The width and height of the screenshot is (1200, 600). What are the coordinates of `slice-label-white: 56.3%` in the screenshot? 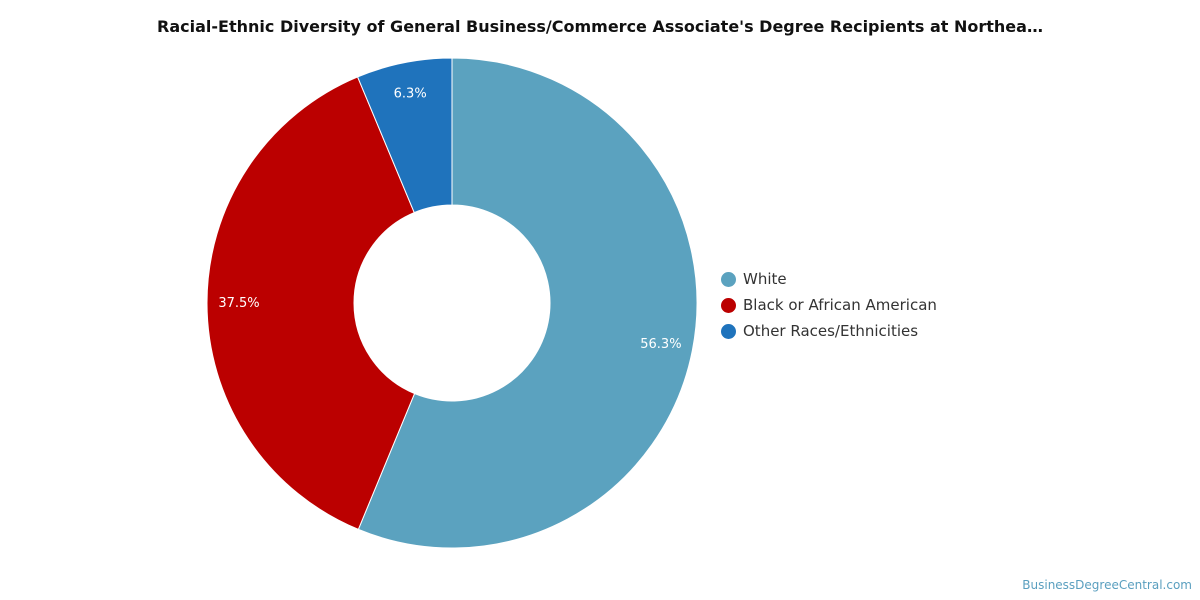 It's located at (660, 344).